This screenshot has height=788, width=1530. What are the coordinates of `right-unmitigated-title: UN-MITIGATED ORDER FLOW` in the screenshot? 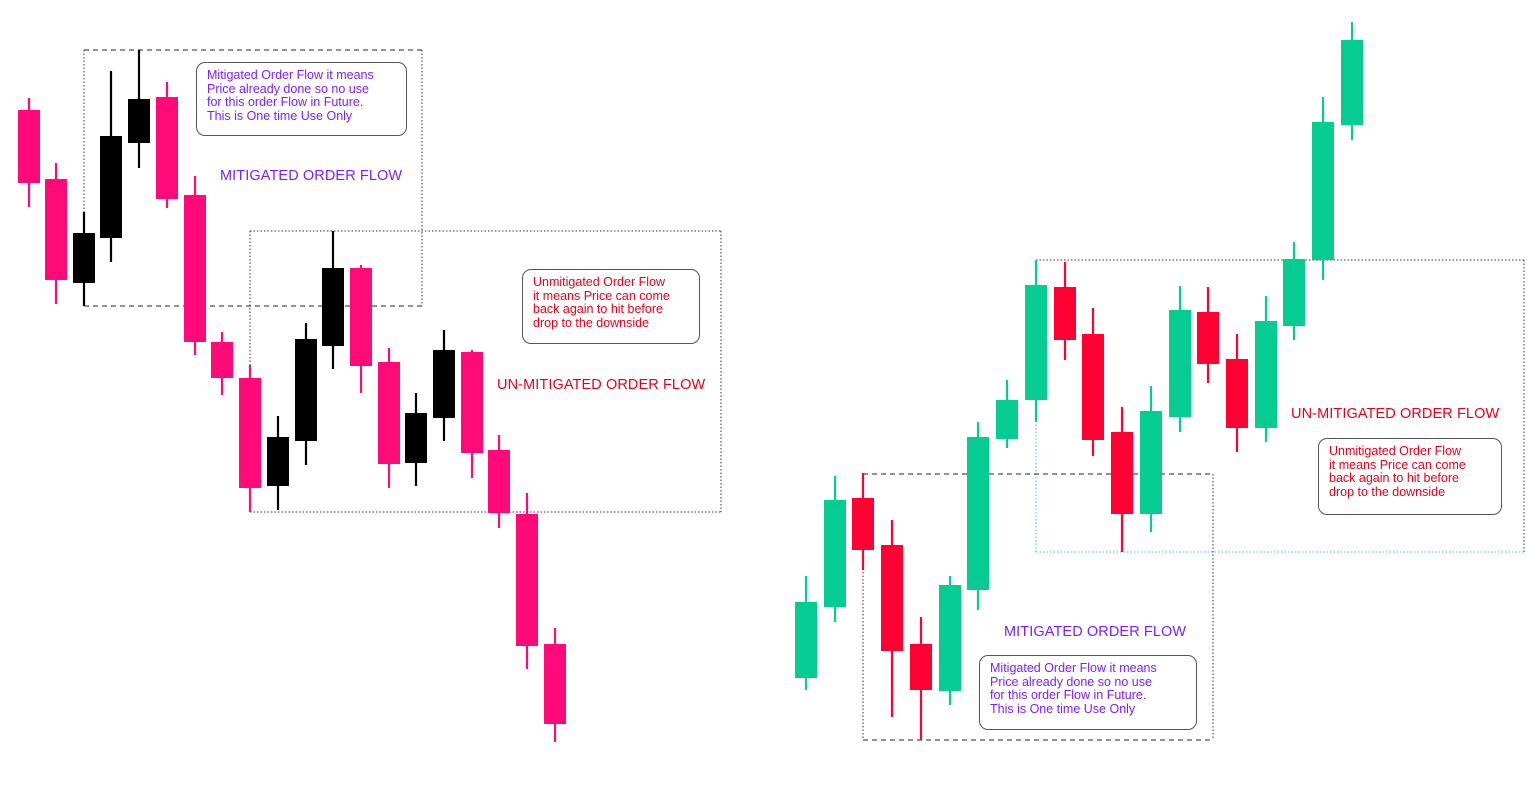 It's located at (1395, 414).